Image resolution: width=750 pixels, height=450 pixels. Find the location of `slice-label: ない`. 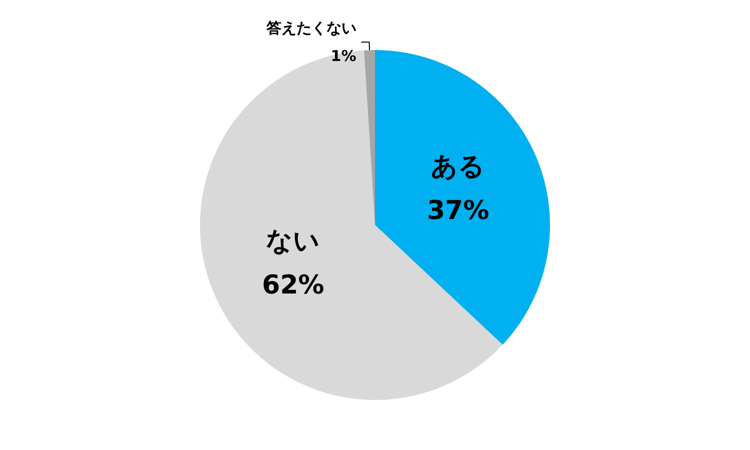

slice-label: ない is located at coordinates (293, 241).